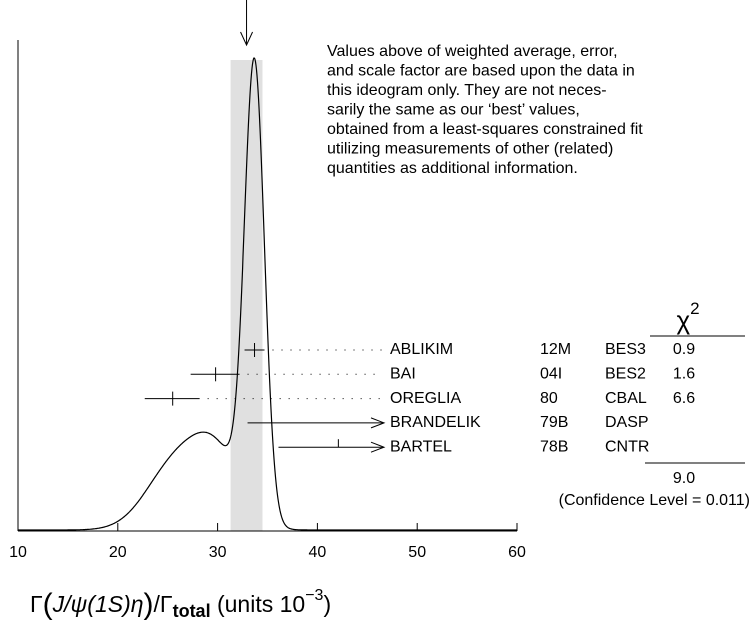 This screenshot has width=752, height=640. Describe the element at coordinates (258, 604) in the screenshot. I see `x-label-part: (units 10` at that location.